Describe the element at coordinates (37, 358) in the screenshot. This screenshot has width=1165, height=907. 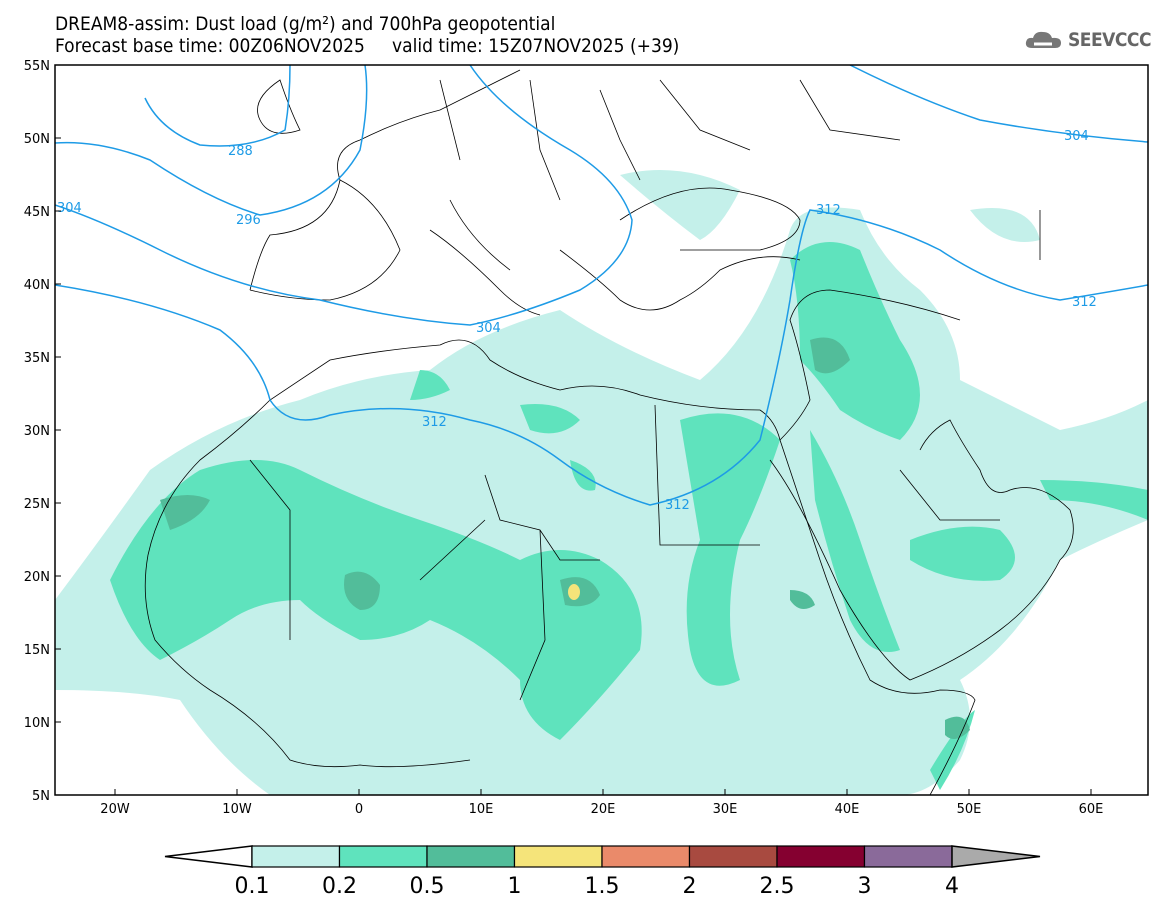
I see `lat-tick-label: 35N` at that location.